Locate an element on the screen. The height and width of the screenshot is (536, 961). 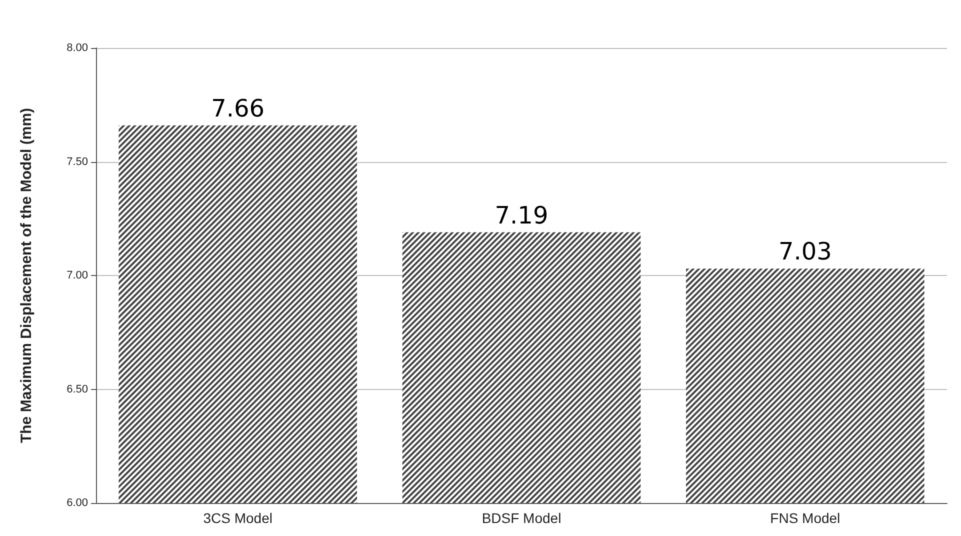
y-tick-label: 6.00 is located at coordinates (77, 503).